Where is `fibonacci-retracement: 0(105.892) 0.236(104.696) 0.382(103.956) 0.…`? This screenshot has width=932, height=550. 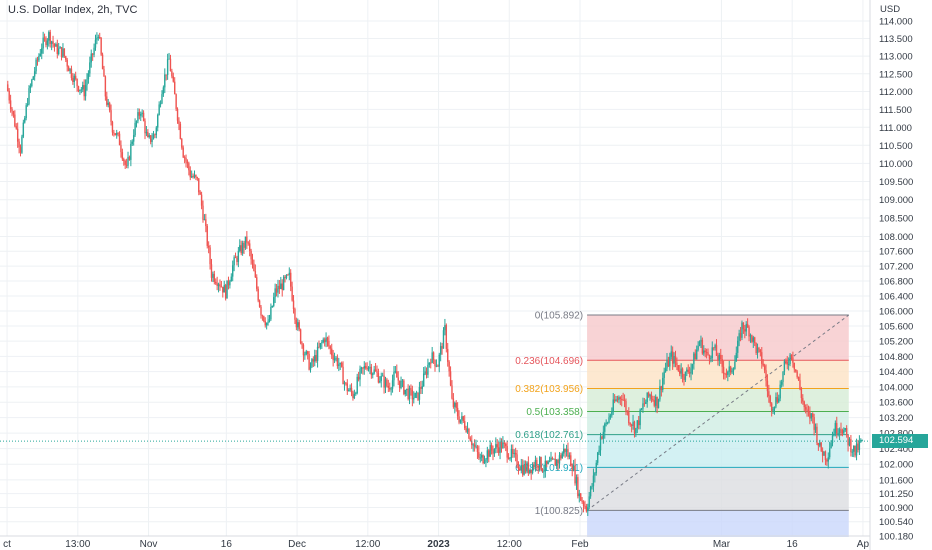
fibonacci-retracement: 0(105.892) 0.236(104.696) 0.382(103.956) 0.… is located at coordinates (682, 424).